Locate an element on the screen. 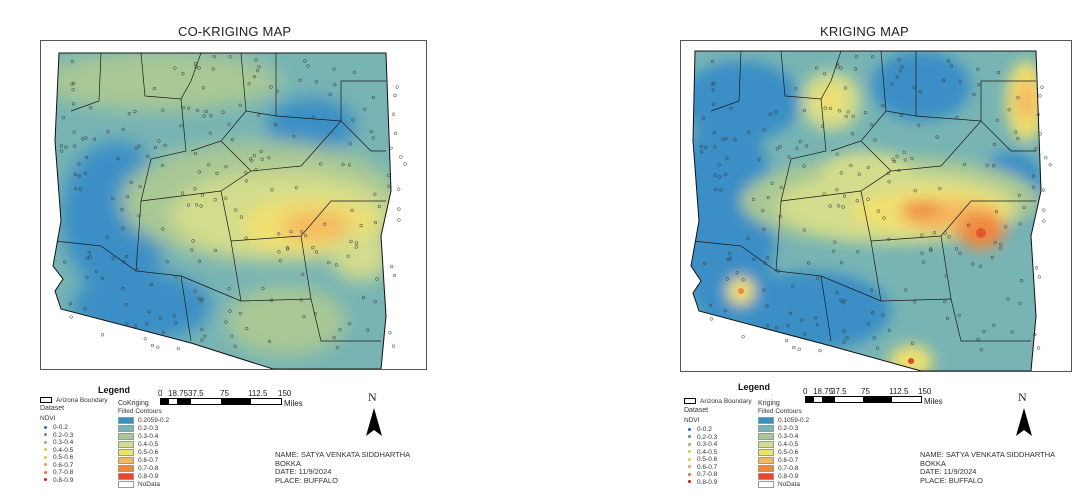 Image resolution: width=1075 pixels, height=501 pixels. surface-class-item: NoData is located at coordinates (779, 484).